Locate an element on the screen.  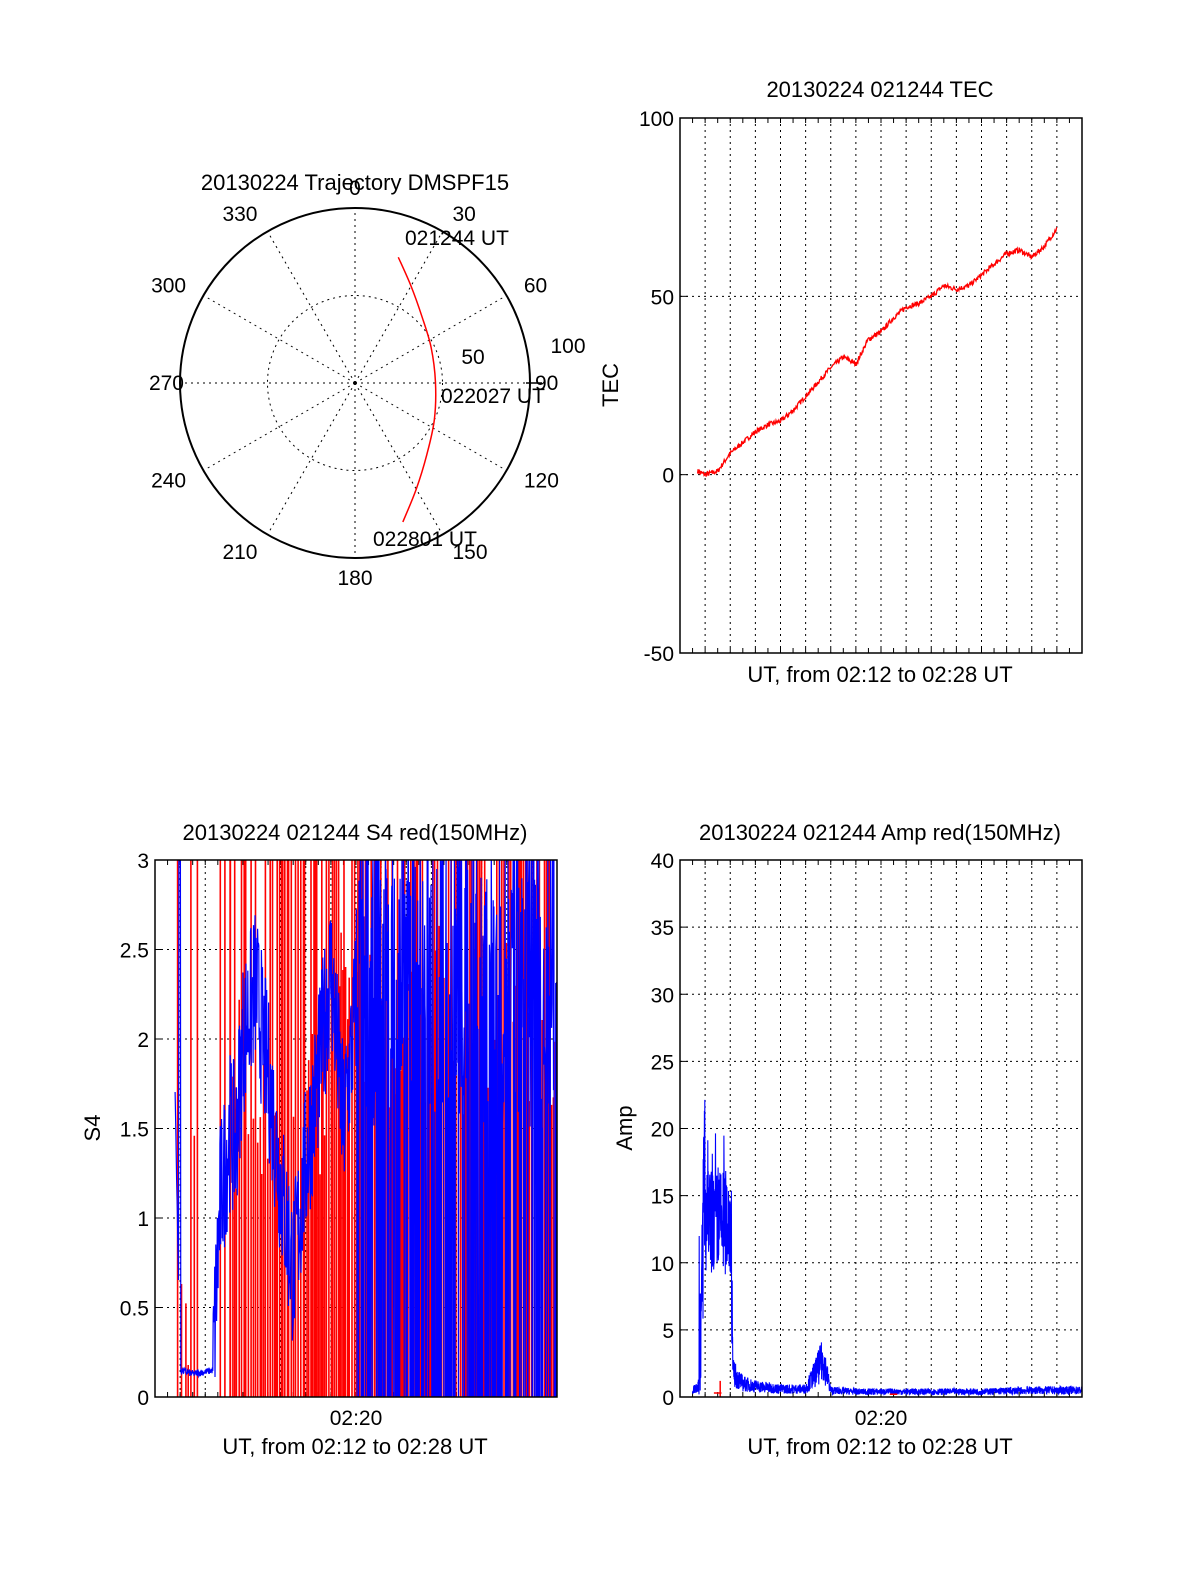
trajectory-annotations: 021244 UT 022027 UT 022801 UT is located at coordinates (459, 389).